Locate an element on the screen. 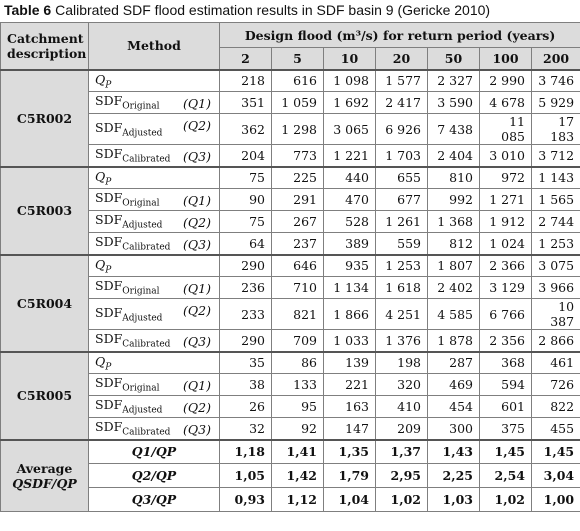 The width and height of the screenshot is (580, 531). flood-value: 75 is located at coordinates (245, 221).